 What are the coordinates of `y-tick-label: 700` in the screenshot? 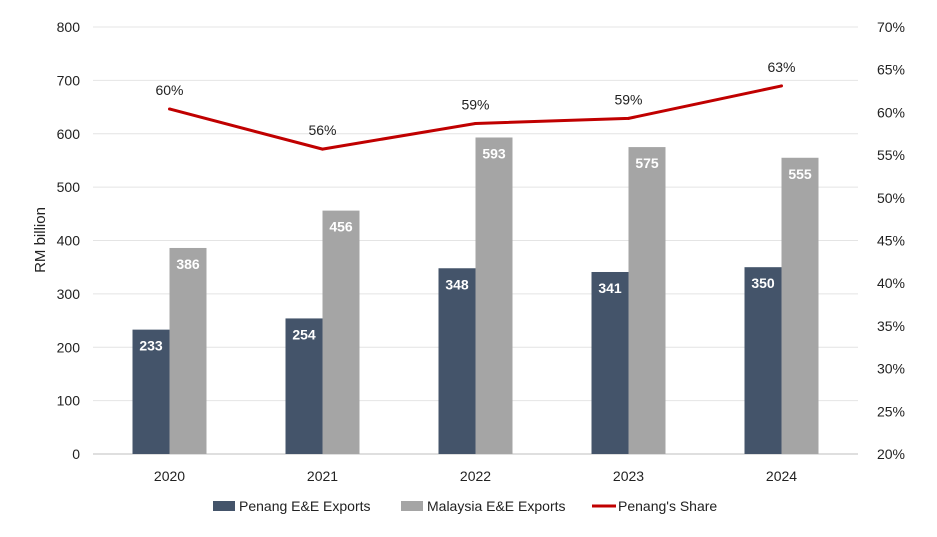 It's located at (69, 80).